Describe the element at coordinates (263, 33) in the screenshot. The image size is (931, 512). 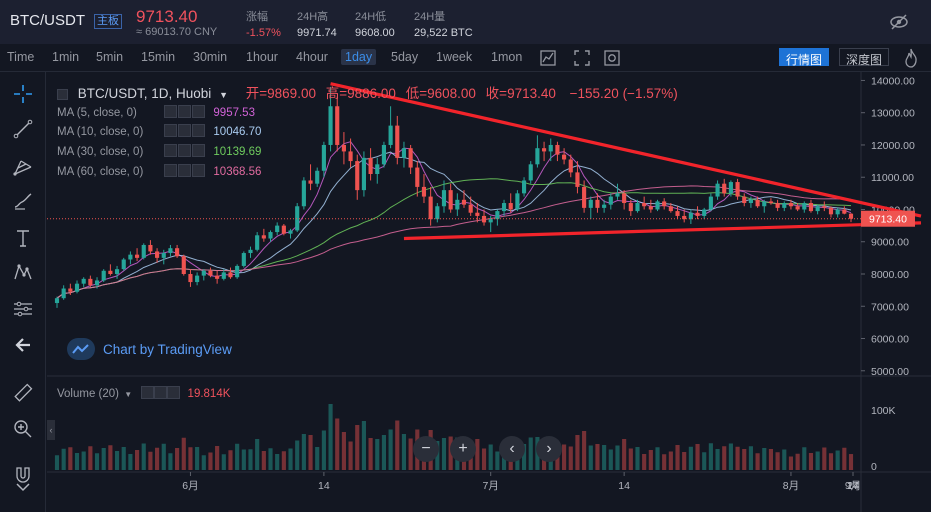
I see `change-value: -1.57%` at that location.